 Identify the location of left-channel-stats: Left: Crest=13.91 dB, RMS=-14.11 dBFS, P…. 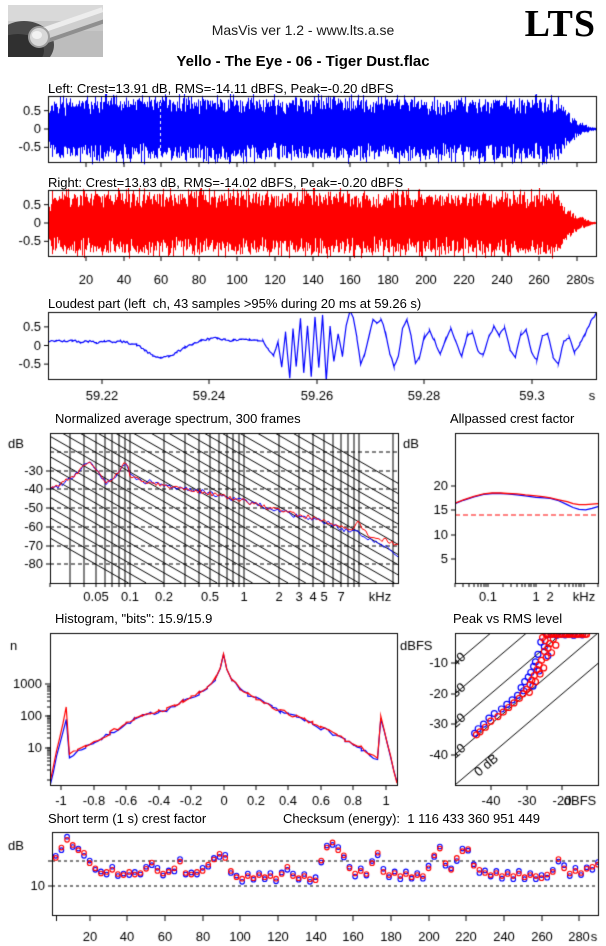
(221, 88).